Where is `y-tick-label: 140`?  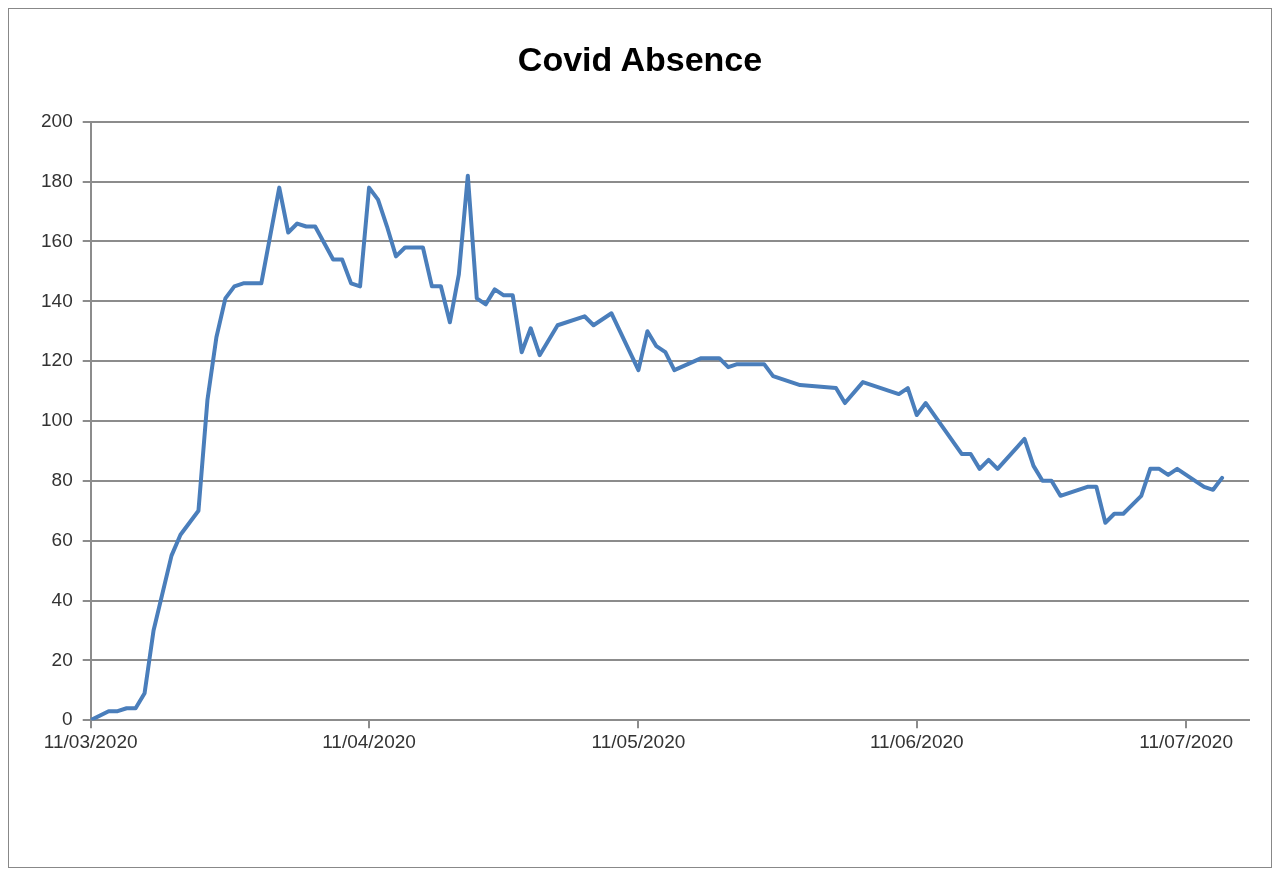 y-tick-label: 140 is located at coordinates (57, 300).